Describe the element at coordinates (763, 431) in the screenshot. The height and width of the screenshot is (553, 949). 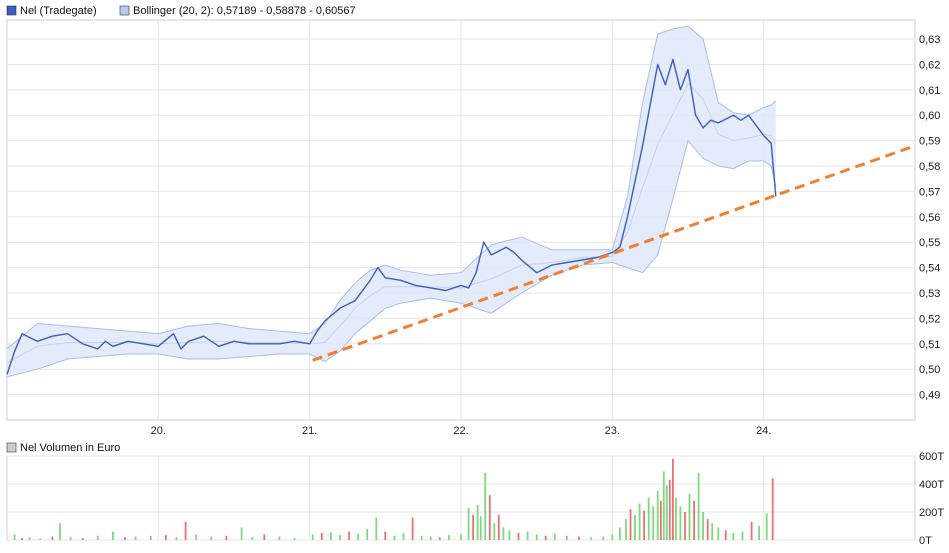
I see `price-x-tick-label: 24.` at that location.